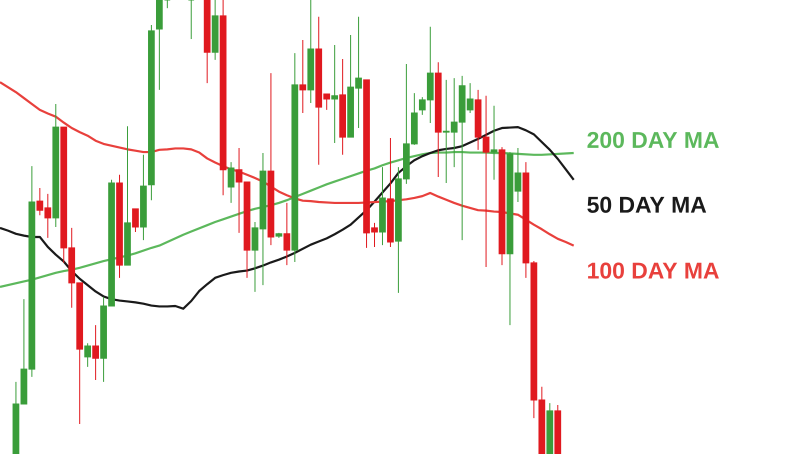 The height and width of the screenshot is (454, 800). I want to click on series-label: 200 DAY MA, so click(653, 140).